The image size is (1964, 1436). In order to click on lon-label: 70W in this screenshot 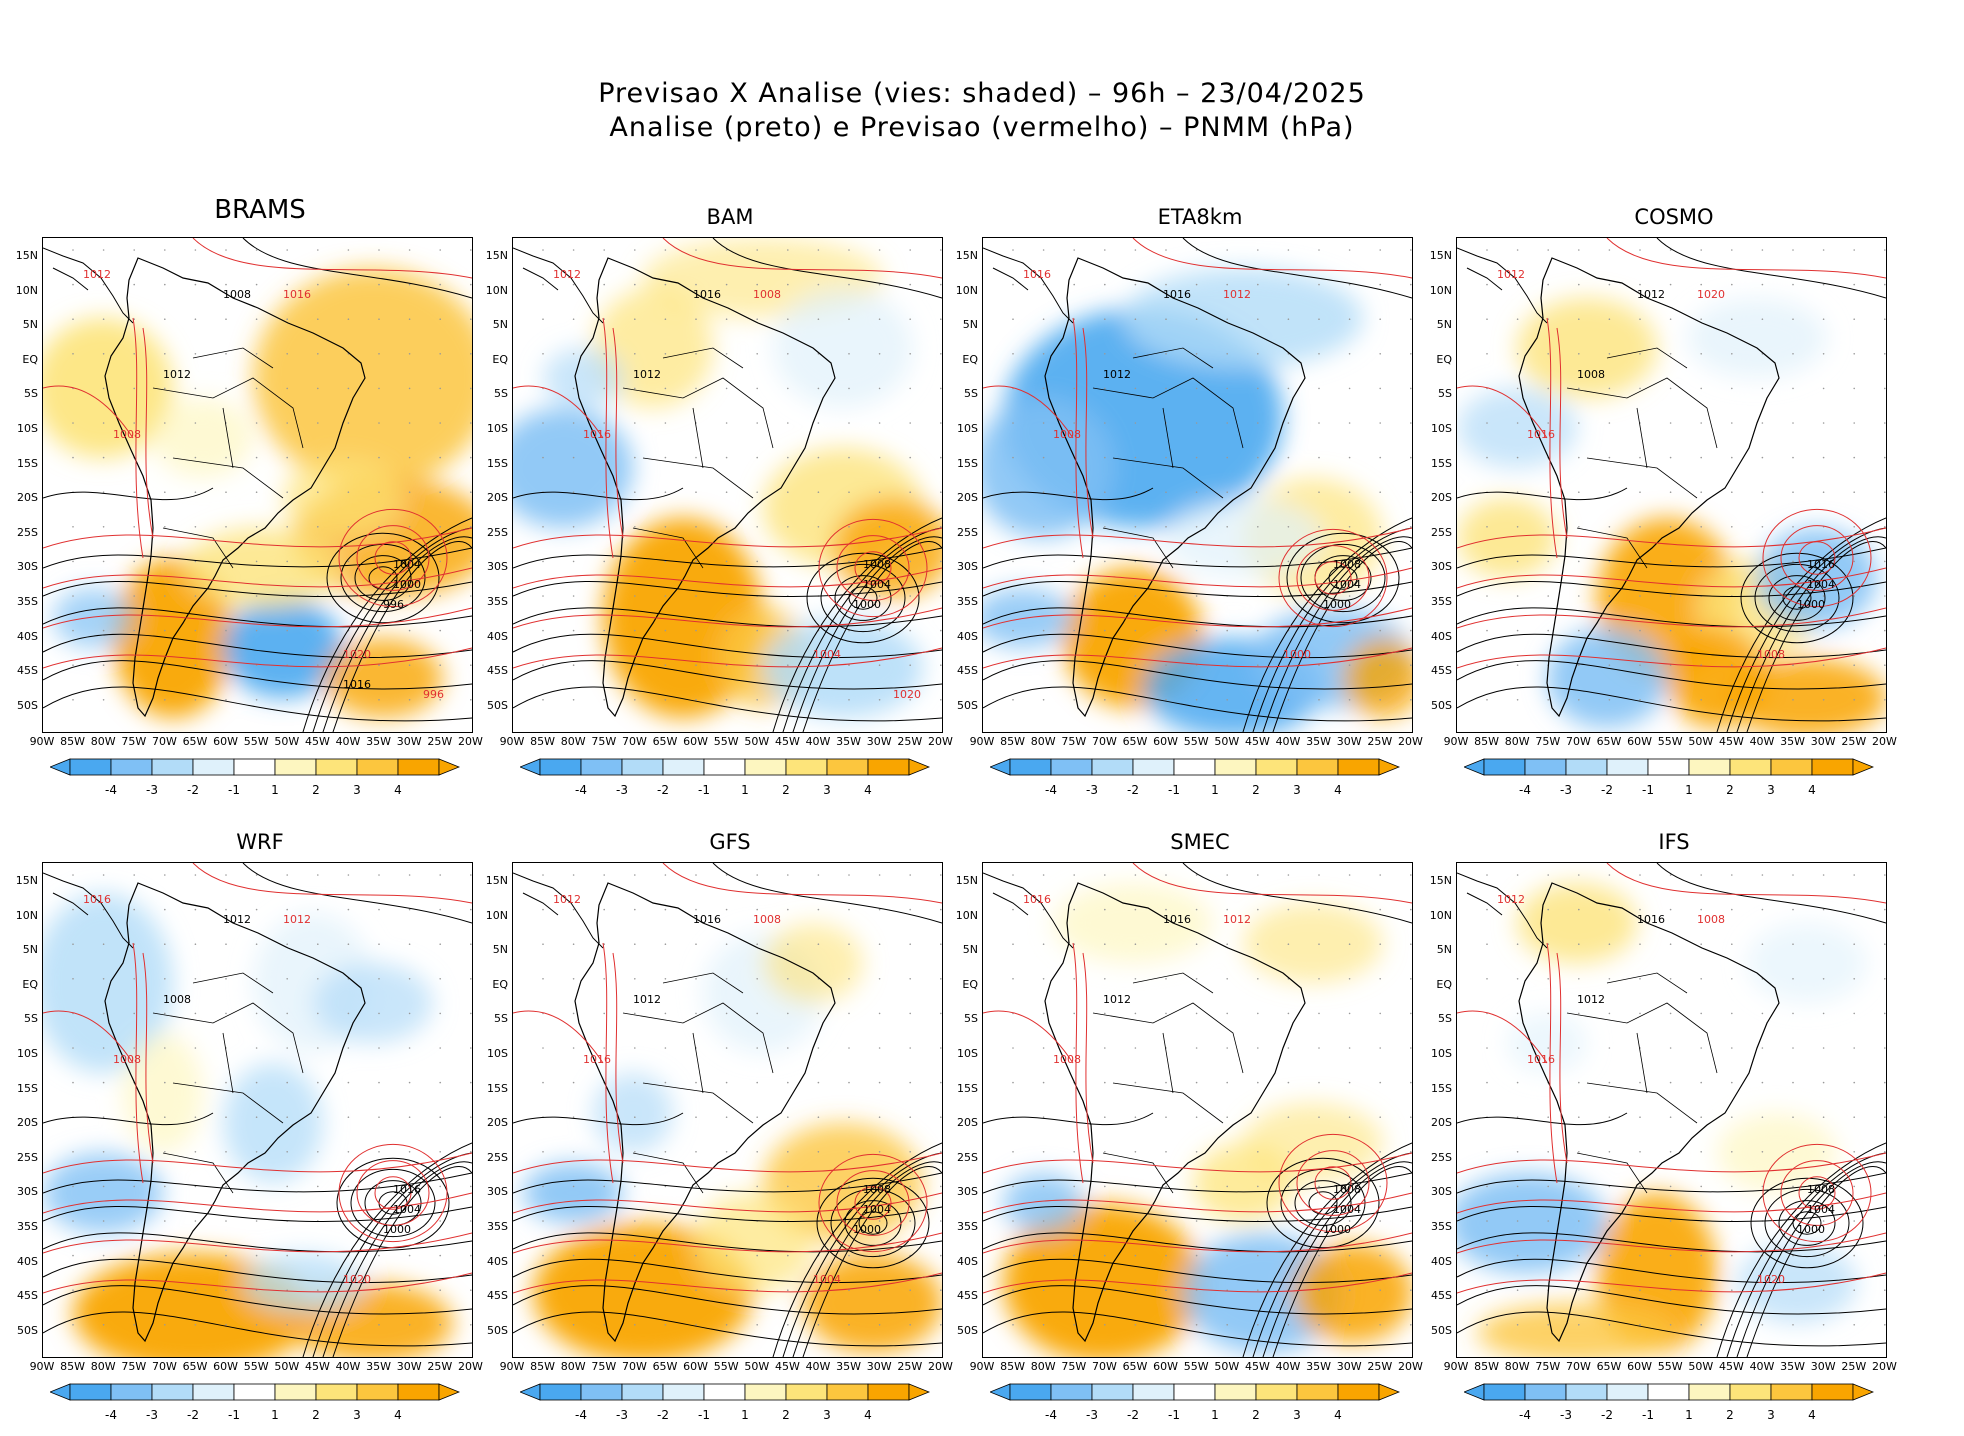, I will do `click(1578, 741)`.